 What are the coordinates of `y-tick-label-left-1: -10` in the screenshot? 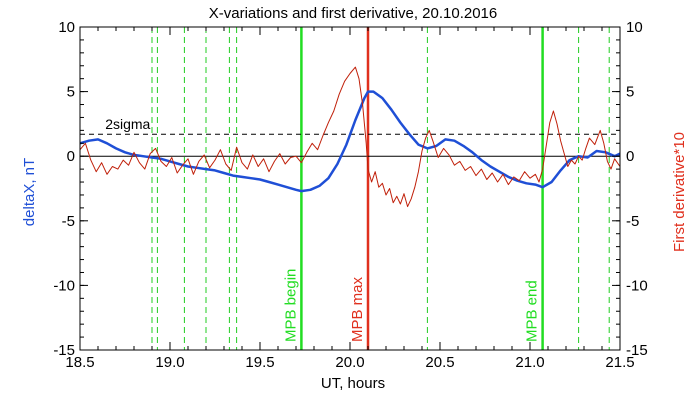 It's located at (64, 285).